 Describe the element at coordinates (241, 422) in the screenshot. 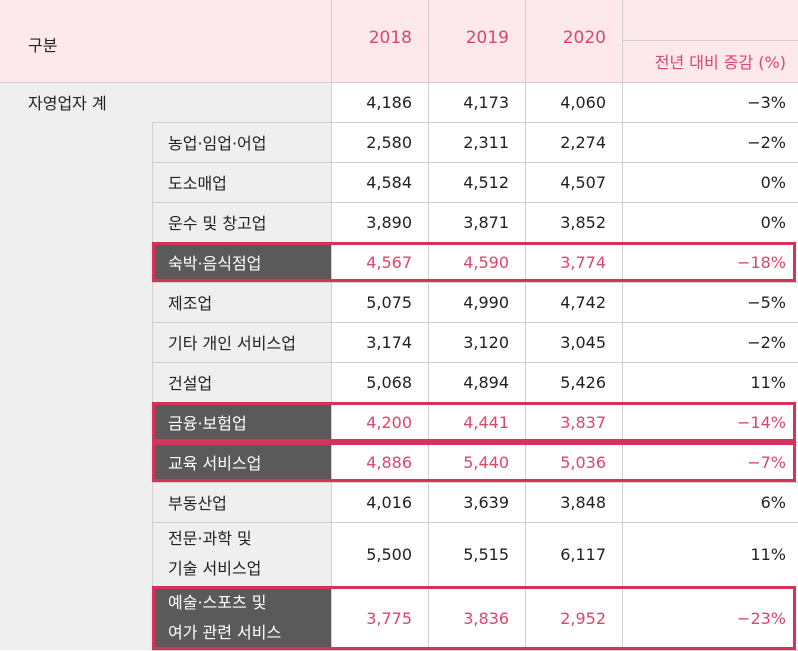

I see `row-label: 금융·보험업` at that location.